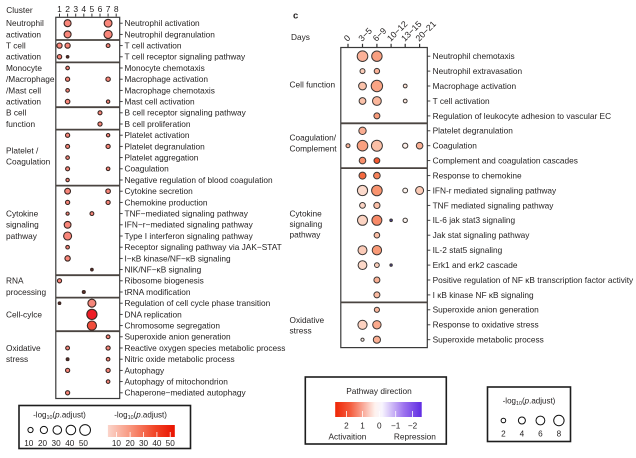  I want to click on svg-text: processing, so click(26, 292).